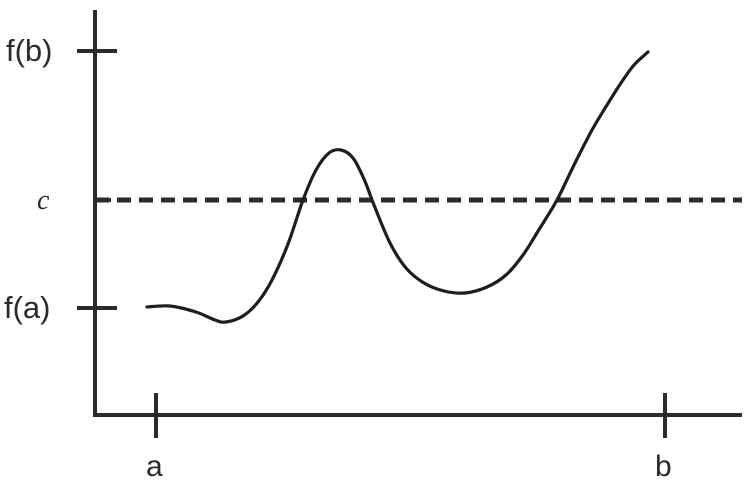 The width and height of the screenshot is (752, 500). Describe the element at coordinates (43, 200) in the screenshot. I see `y-axis-label-c: c` at that location.